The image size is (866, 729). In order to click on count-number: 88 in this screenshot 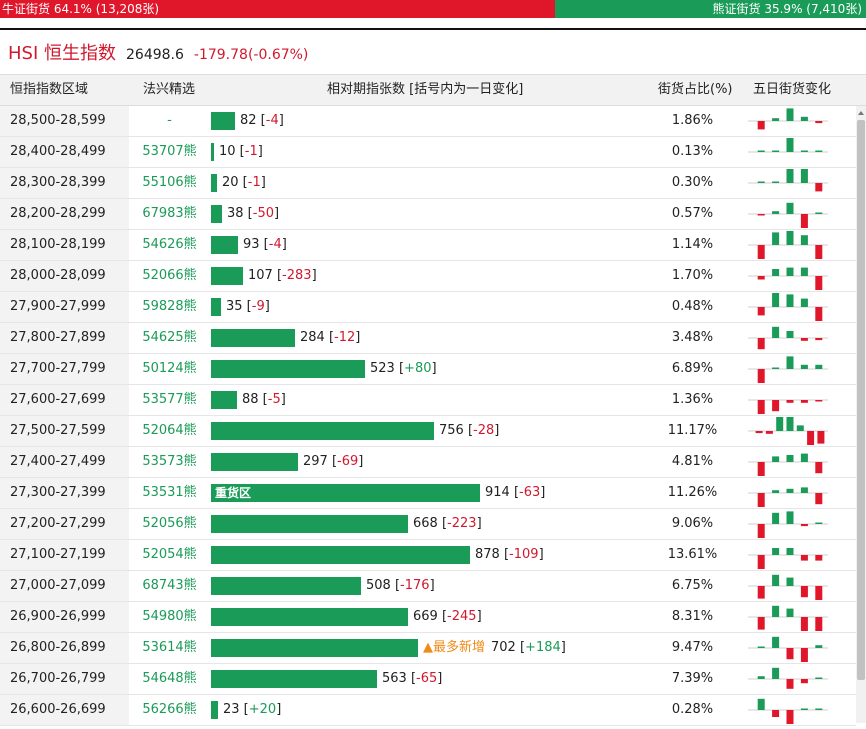, I will do `click(250, 399)`.